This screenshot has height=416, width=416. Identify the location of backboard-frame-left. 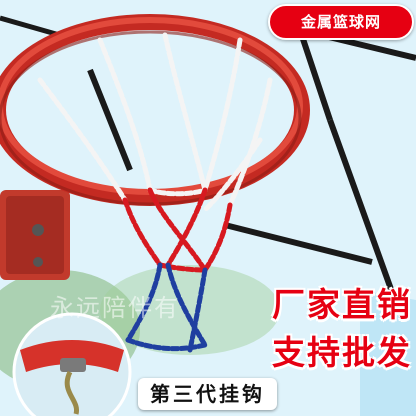
(110, 120).